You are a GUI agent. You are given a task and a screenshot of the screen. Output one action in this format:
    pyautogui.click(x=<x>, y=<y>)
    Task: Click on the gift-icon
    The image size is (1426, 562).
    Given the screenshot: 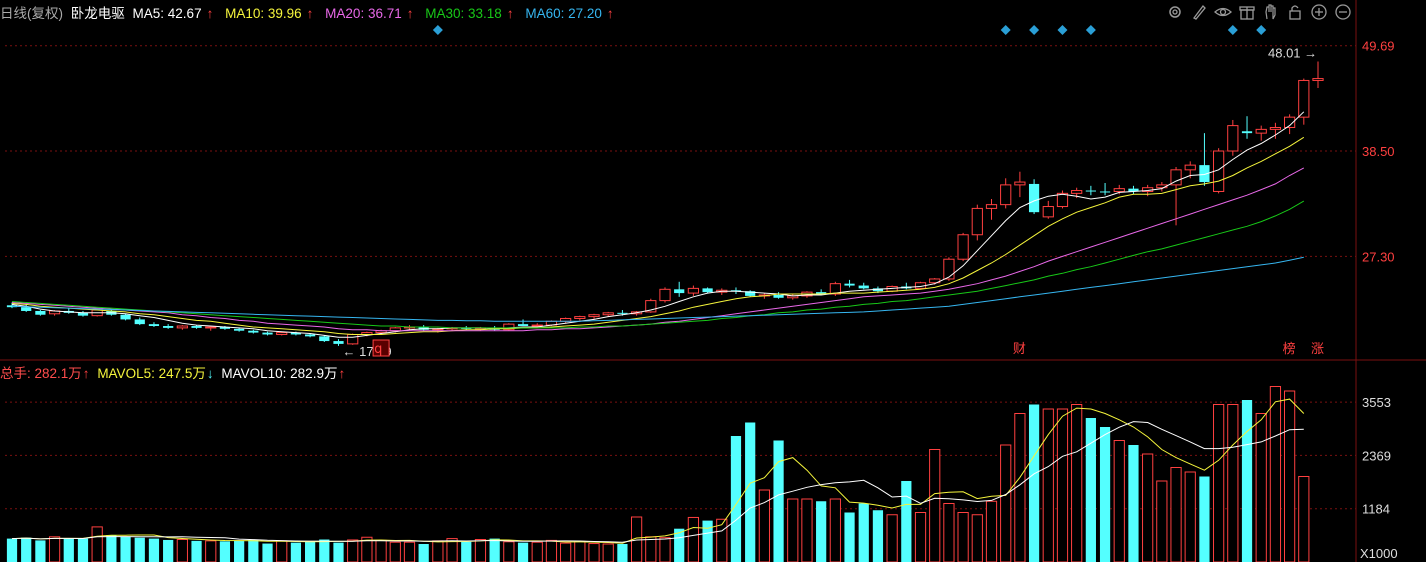 What is the action you would take?
    pyautogui.click(x=1247, y=12)
    